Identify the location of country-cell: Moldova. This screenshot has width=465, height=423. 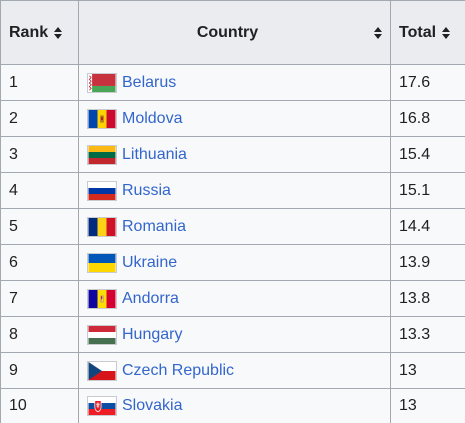
(234, 118).